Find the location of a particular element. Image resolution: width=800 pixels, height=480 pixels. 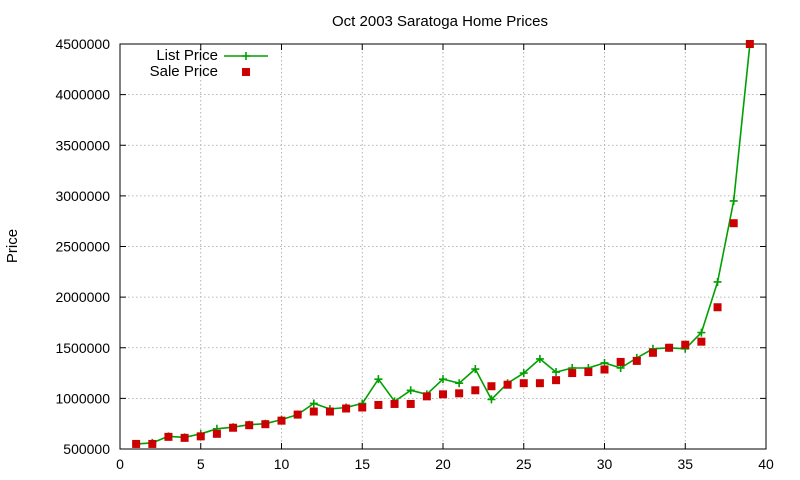

y-tick-label: 1500000 is located at coordinates (82, 348).